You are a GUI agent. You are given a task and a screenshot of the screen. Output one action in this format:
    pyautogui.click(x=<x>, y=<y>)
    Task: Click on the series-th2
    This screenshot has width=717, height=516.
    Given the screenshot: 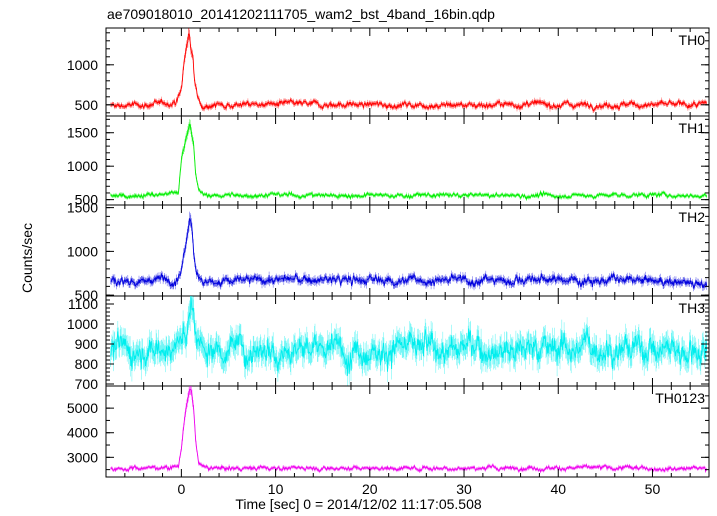 What is the action you would take?
    pyautogui.click(x=409, y=251)
    